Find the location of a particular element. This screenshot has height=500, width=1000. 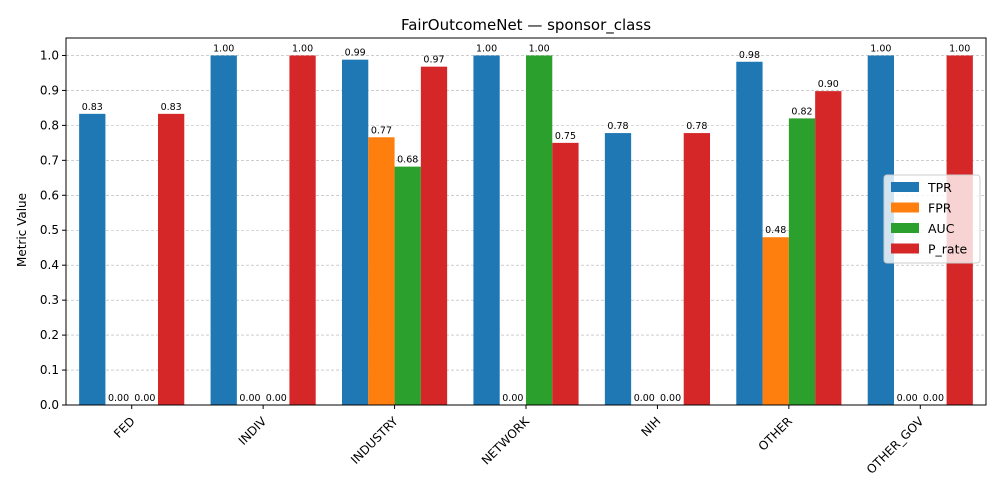

x-tick-label: OTHER is located at coordinates (775, 433).